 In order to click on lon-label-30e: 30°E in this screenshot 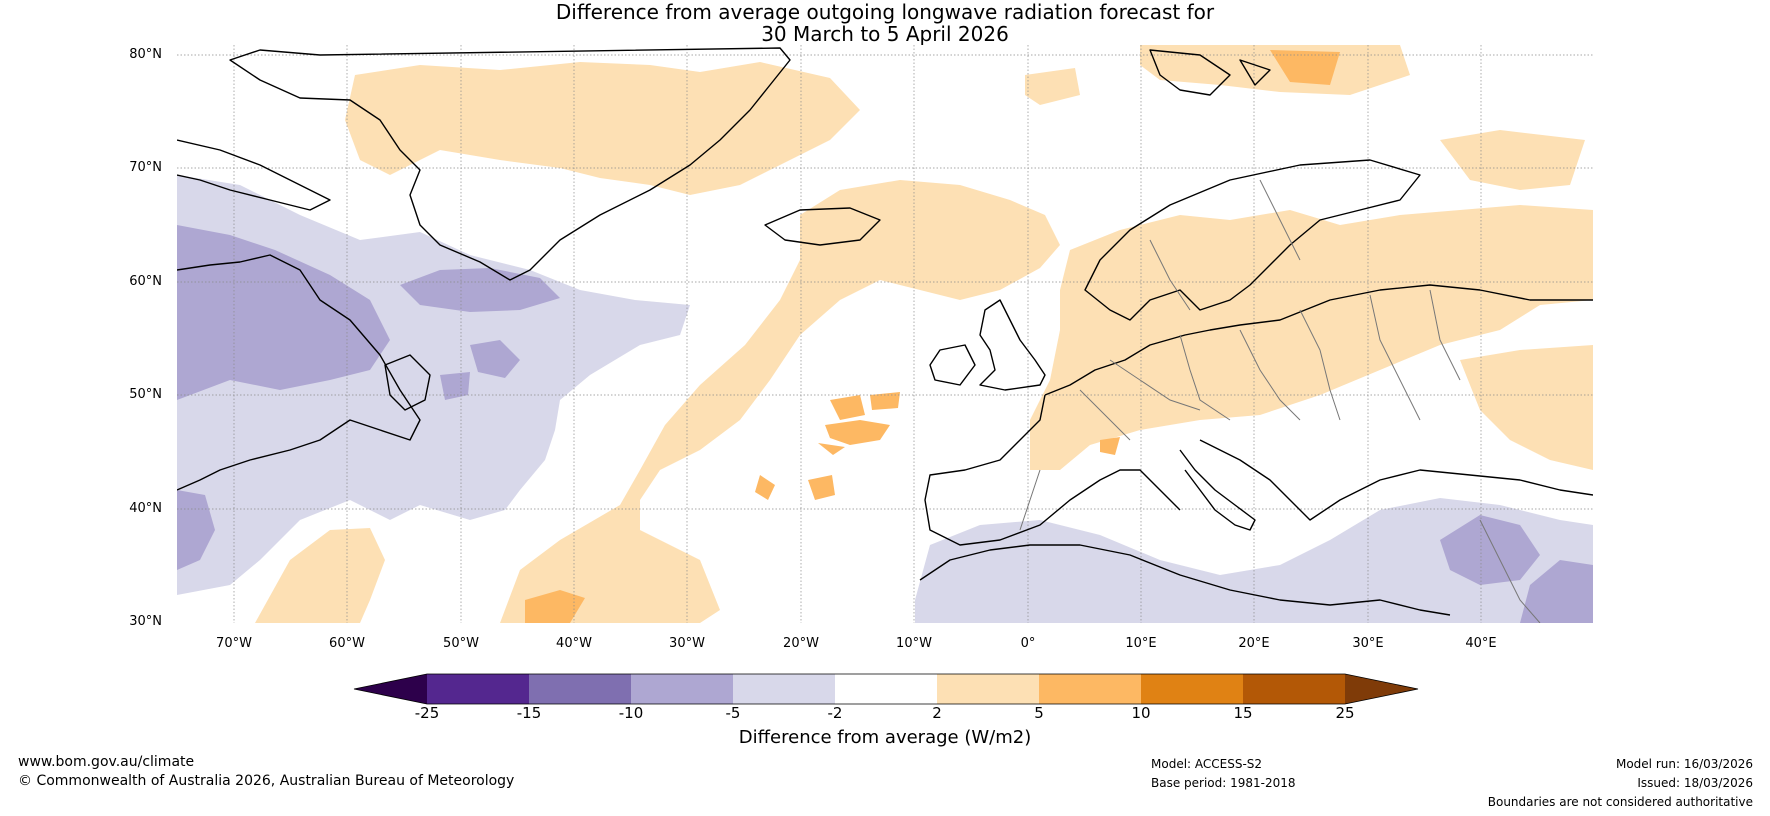, I will do `click(1368, 643)`.